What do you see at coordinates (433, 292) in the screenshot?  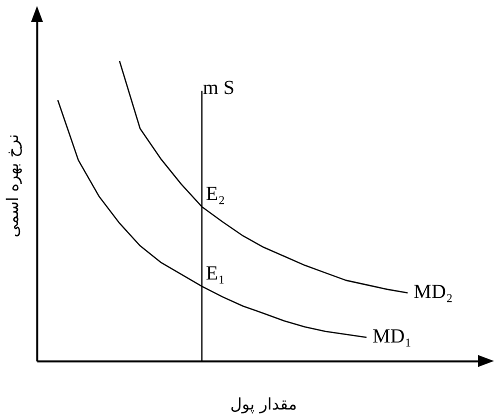 I see `series-label: MD₂` at bounding box center [433, 292].